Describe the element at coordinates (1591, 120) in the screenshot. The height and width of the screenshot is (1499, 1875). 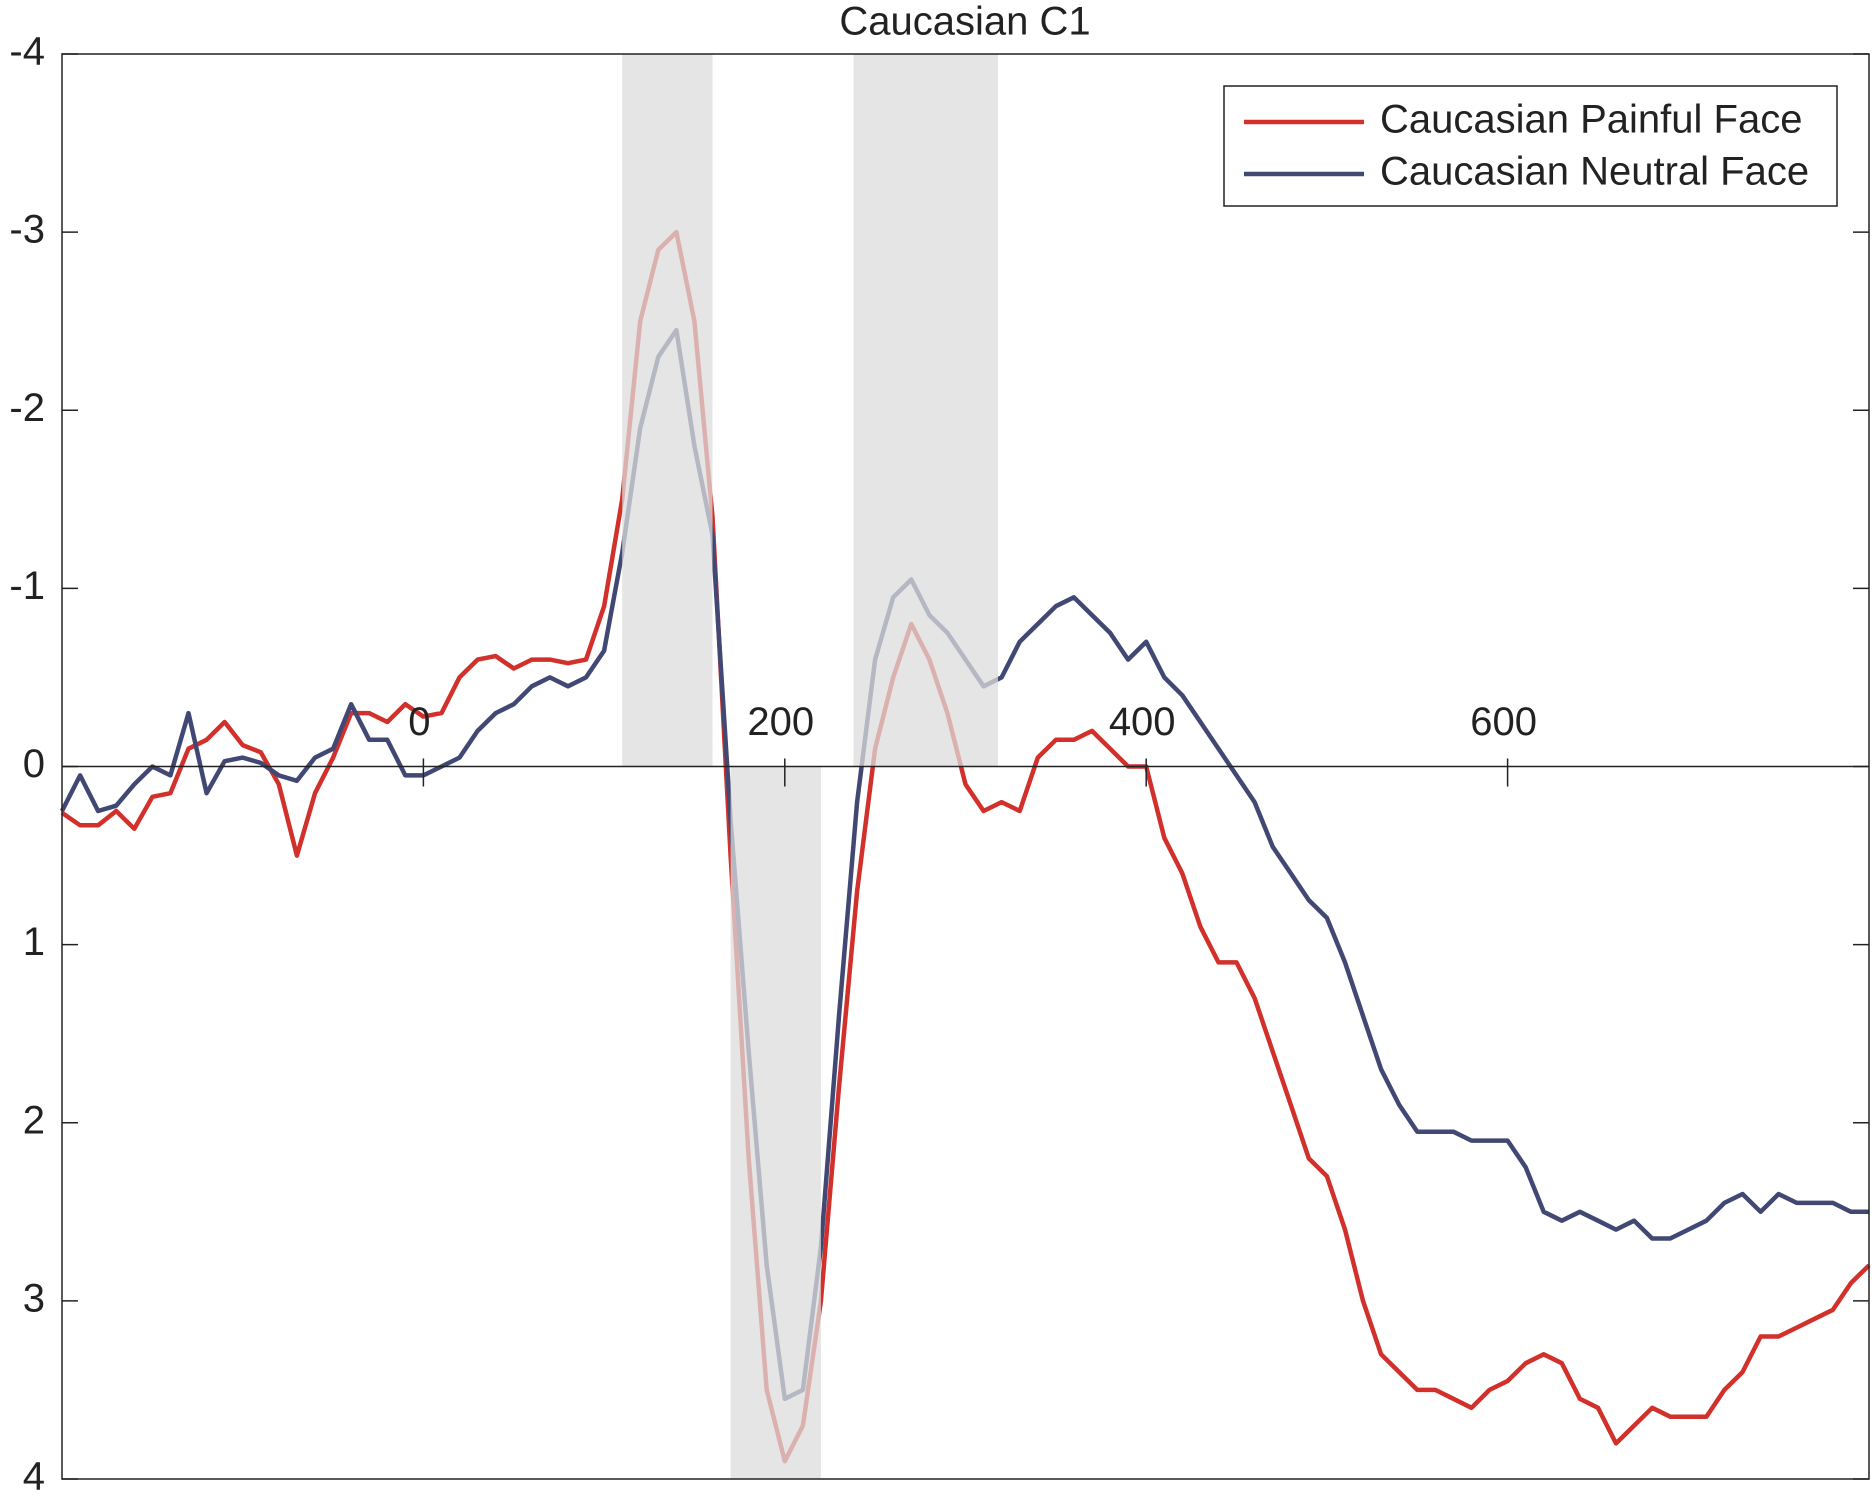
I see `legend-label: Caucasian Painful Face` at that location.